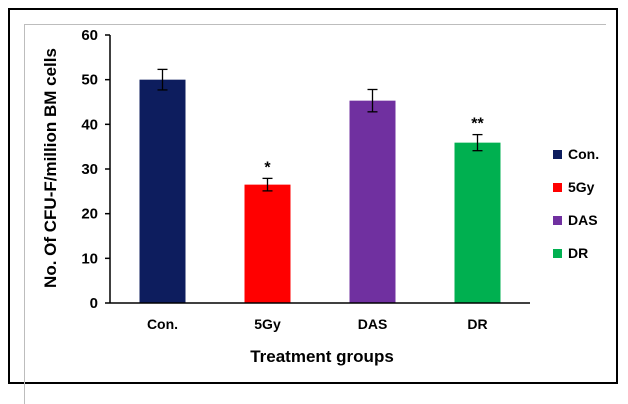 The width and height of the screenshot is (628, 404). I want to click on y-tick-label: 60, so click(89, 35).